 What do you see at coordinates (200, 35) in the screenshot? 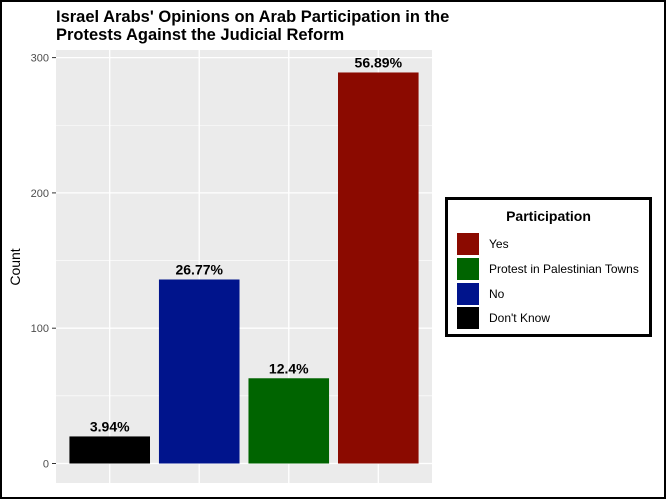
I see `chart-title-line-2: Protests Against the Judicial Reform` at bounding box center [200, 35].